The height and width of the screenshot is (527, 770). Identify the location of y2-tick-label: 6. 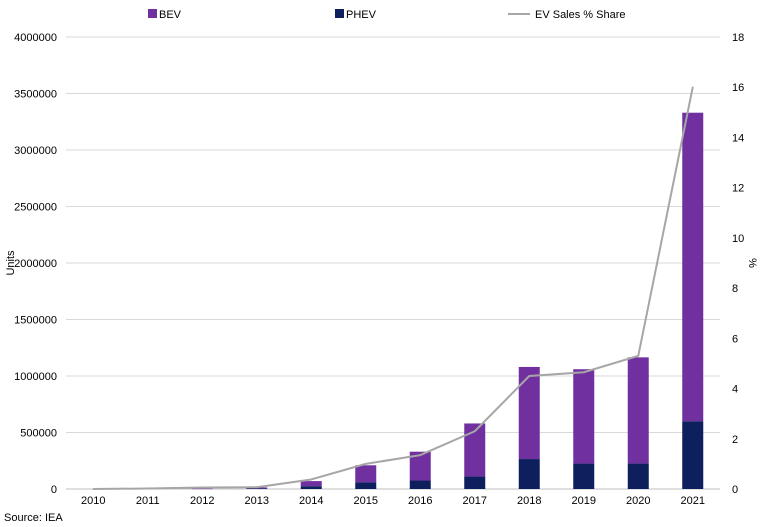
(735, 339).